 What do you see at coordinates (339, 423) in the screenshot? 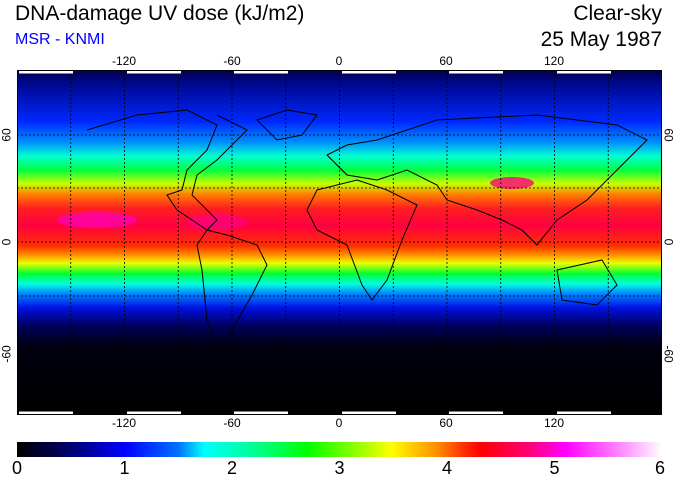
I see `lon-tick-bottom: 0` at bounding box center [339, 423].